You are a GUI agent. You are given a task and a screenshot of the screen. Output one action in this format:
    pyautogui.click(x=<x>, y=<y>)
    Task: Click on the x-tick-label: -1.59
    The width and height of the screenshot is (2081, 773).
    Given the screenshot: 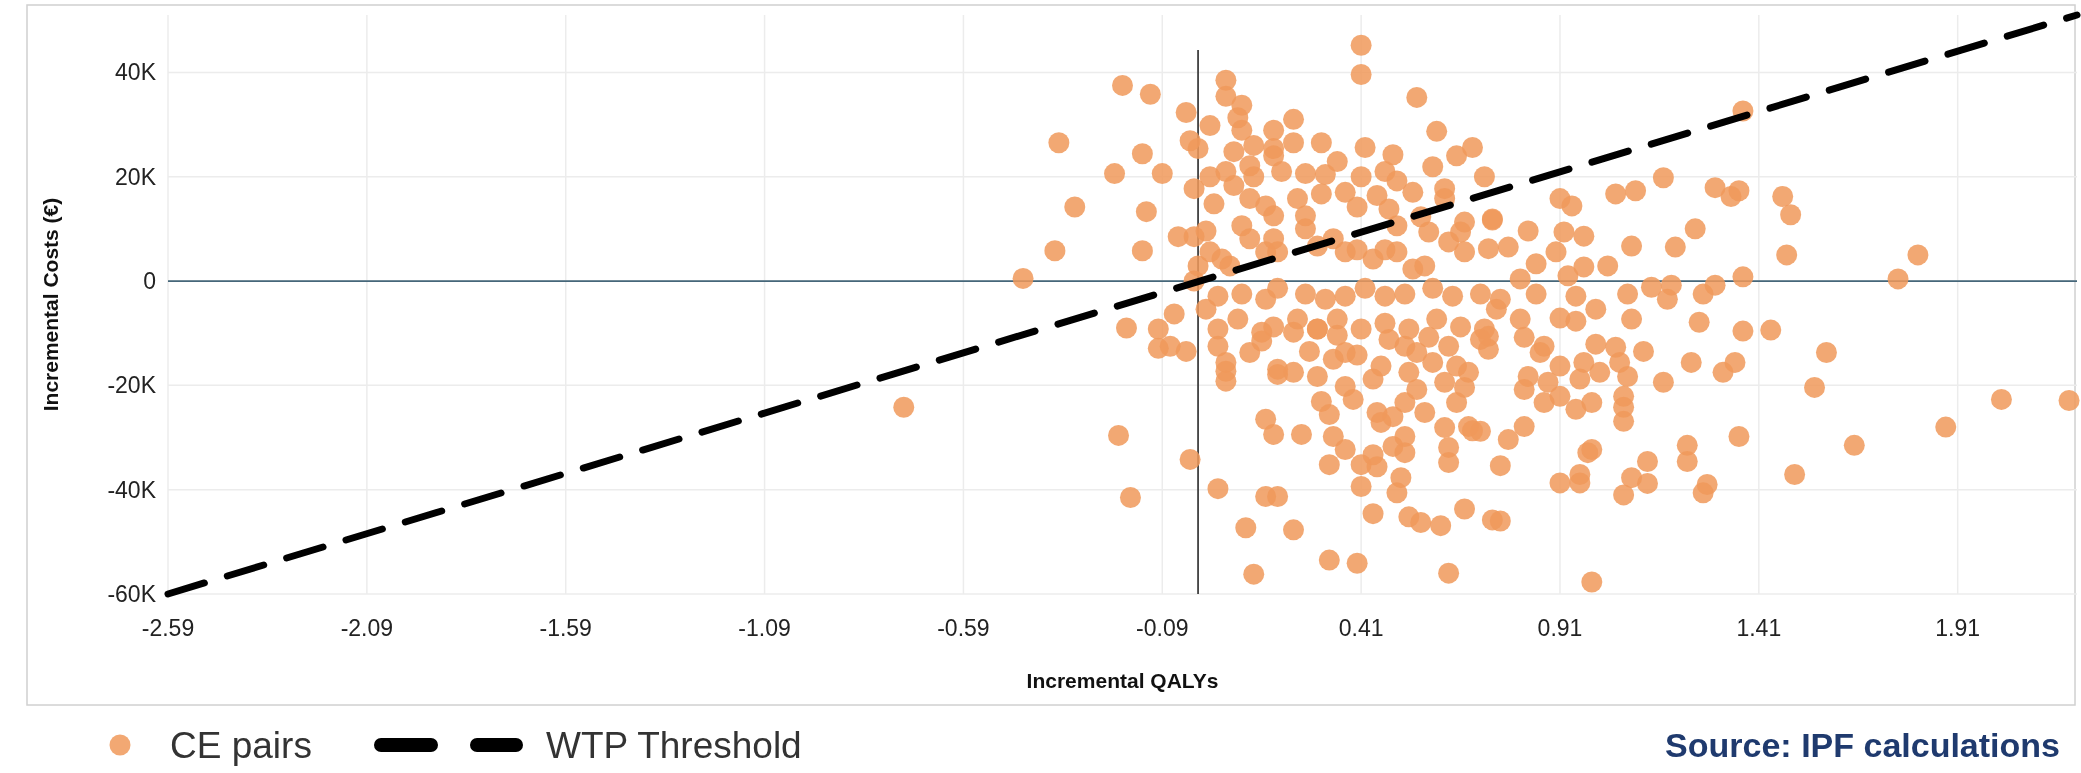 What is the action you would take?
    pyautogui.click(x=565, y=628)
    